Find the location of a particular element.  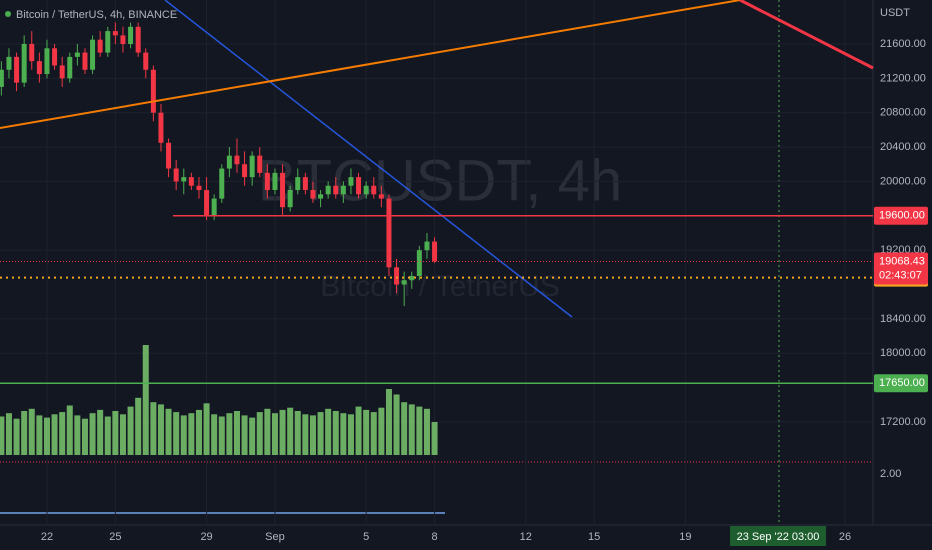

y-tick-label: 18000.00 is located at coordinates (903, 353).